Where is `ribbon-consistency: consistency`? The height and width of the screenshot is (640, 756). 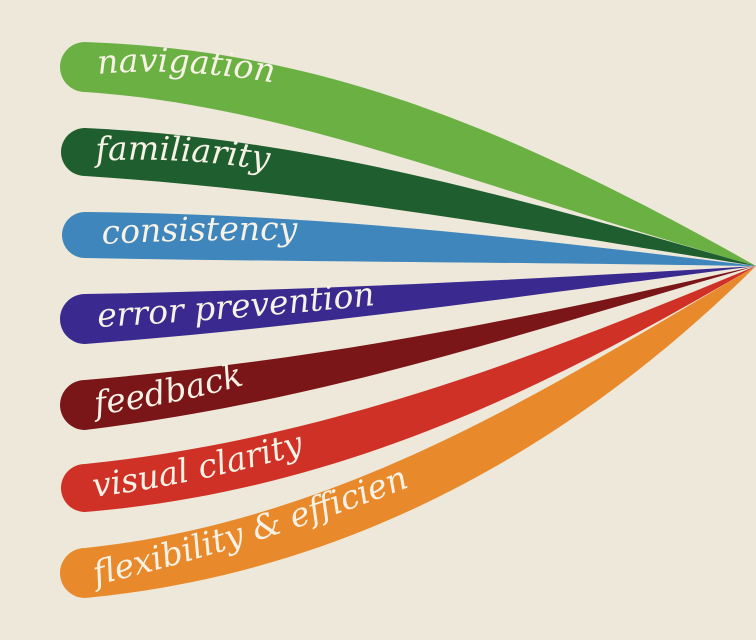
ribbon-consistency: consistency is located at coordinates (409, 237).